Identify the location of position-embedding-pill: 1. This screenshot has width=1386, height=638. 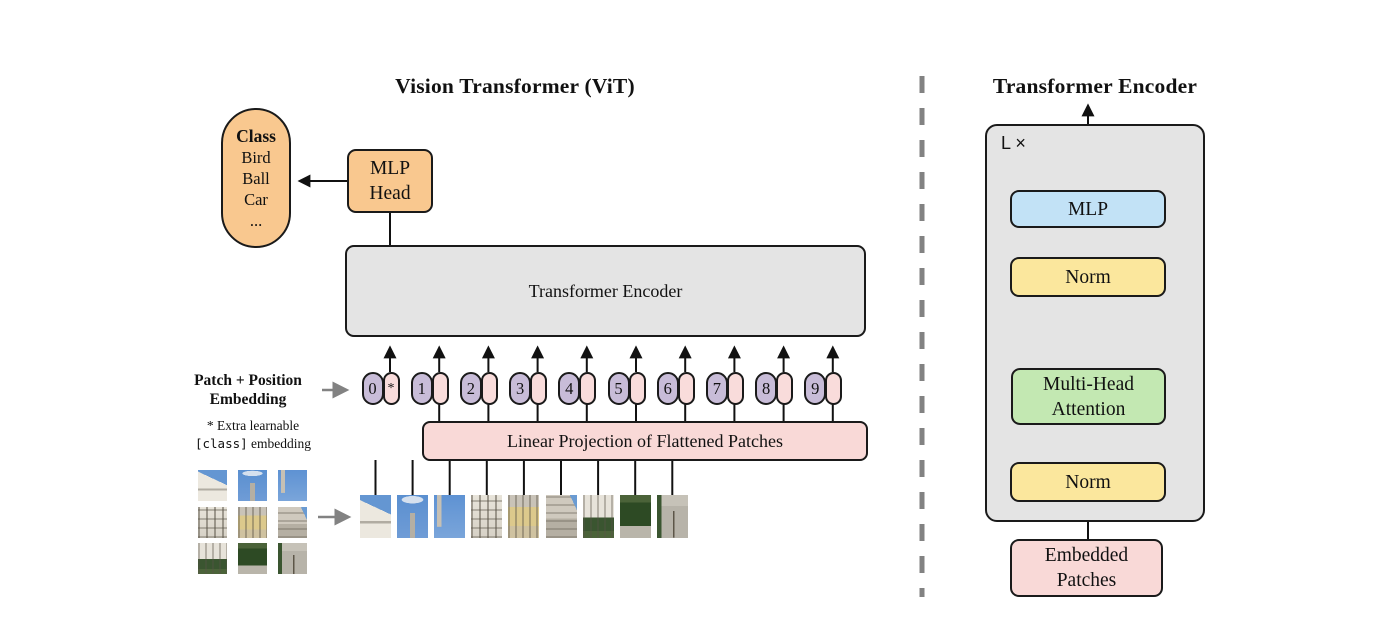
(421, 388).